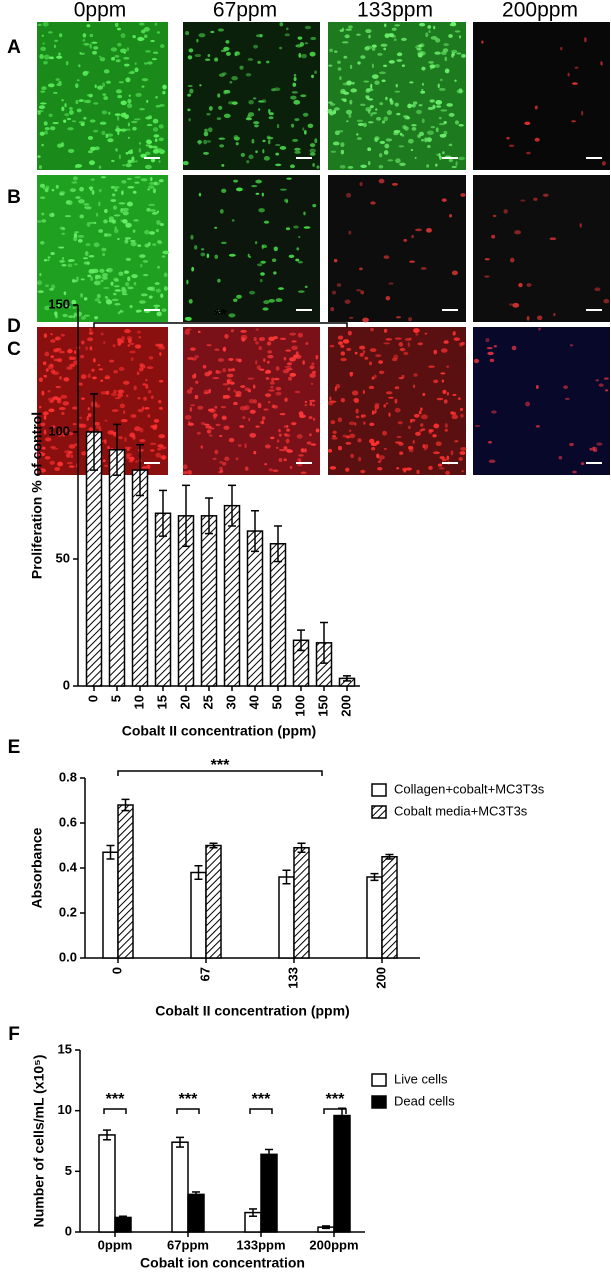  Describe the element at coordinates (379, 1080) in the screenshot. I see `legend-swatch` at that location.